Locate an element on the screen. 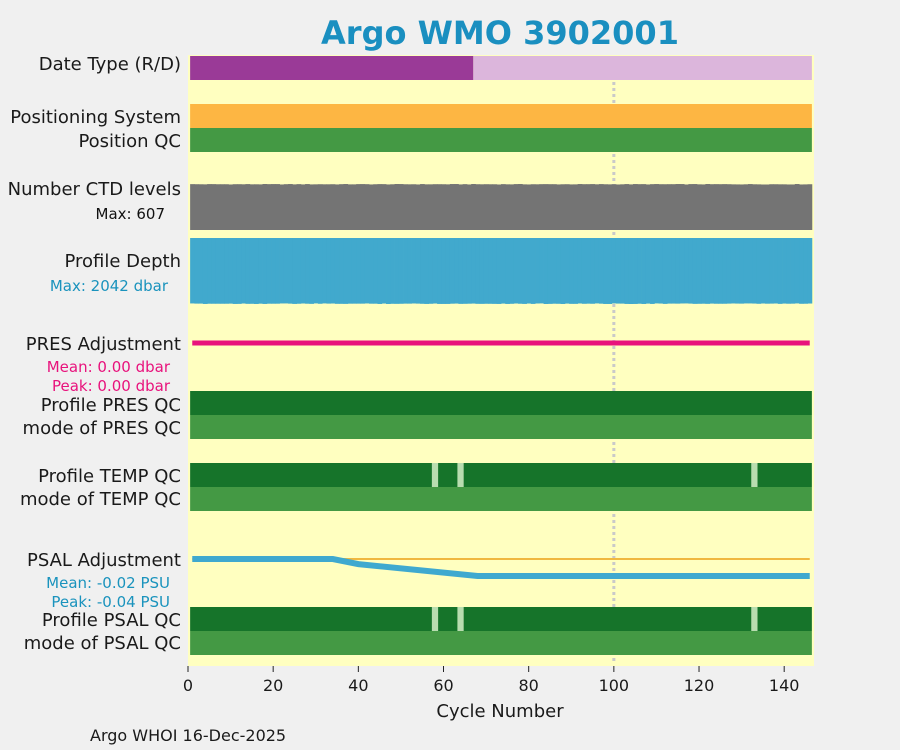  row-label-ctd-levels: Number CTD levels is located at coordinates (94, 189).